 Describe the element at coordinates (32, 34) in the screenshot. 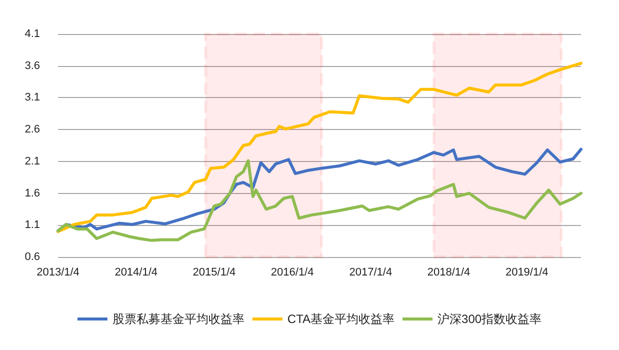

I see `y-tick-label: 4.1` at that location.